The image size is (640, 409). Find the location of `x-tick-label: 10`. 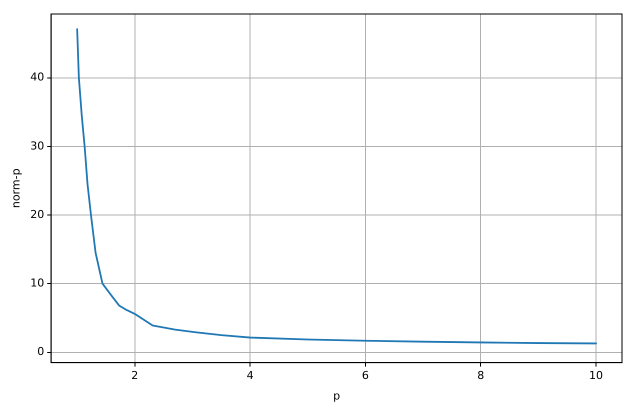

x-tick-label: 10 is located at coordinates (596, 375).